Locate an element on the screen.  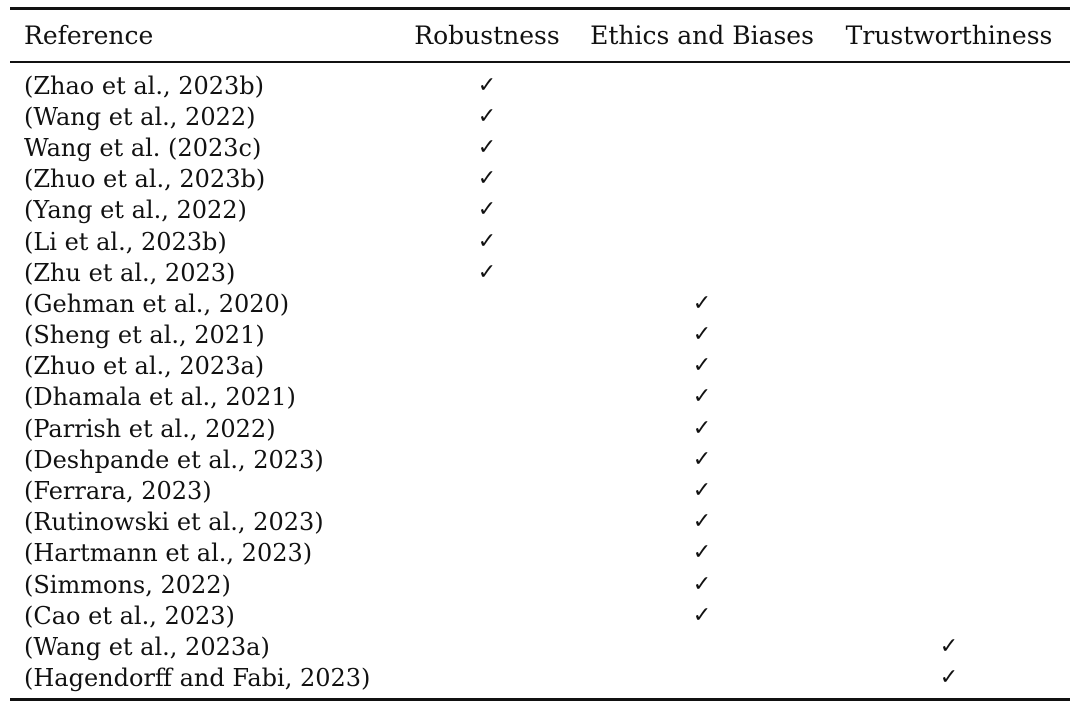
table-row: (Gehman et al., 2020) ✓ is located at coordinates (540, 303).